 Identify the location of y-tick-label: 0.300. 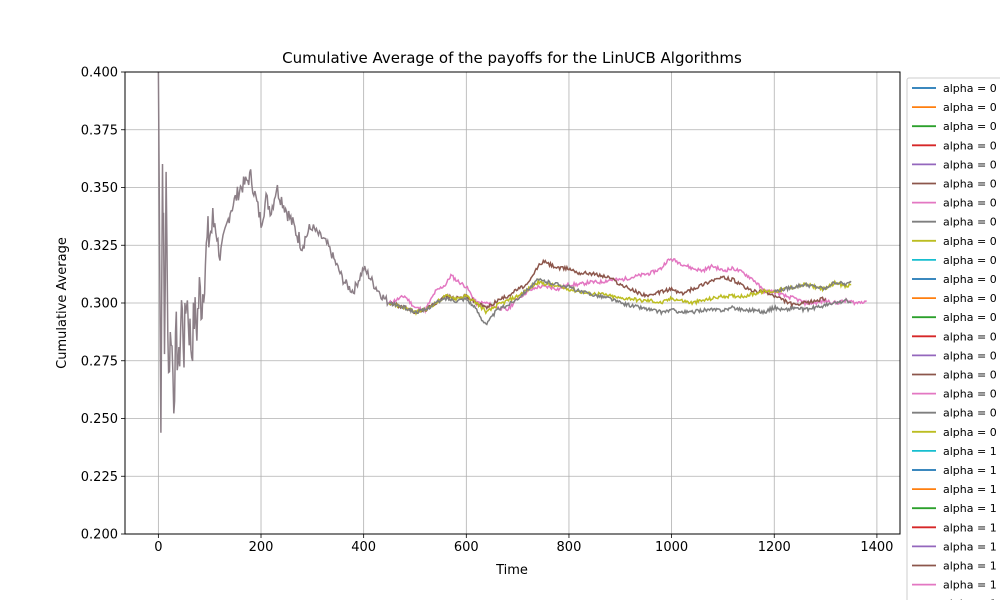
(99, 304).